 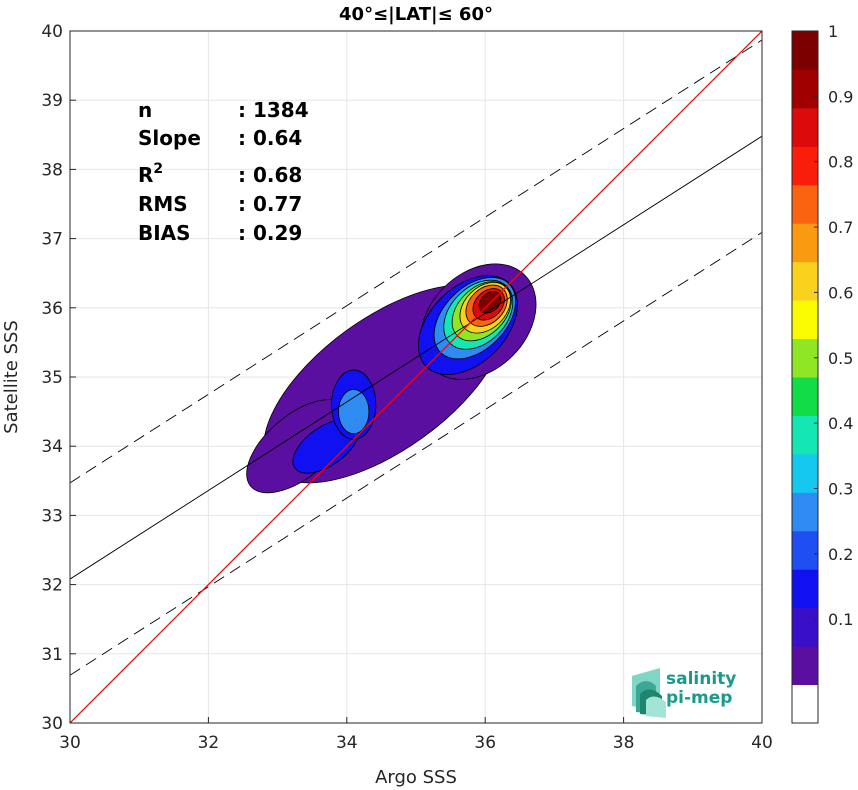 I want to click on colorbar-tick-label: 1, so click(x=833, y=31).